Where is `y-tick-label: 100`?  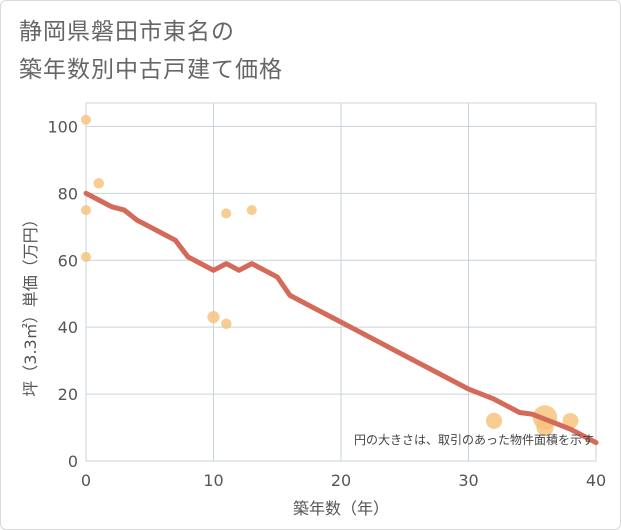
y-tick-label: 100 is located at coordinates (62, 126).